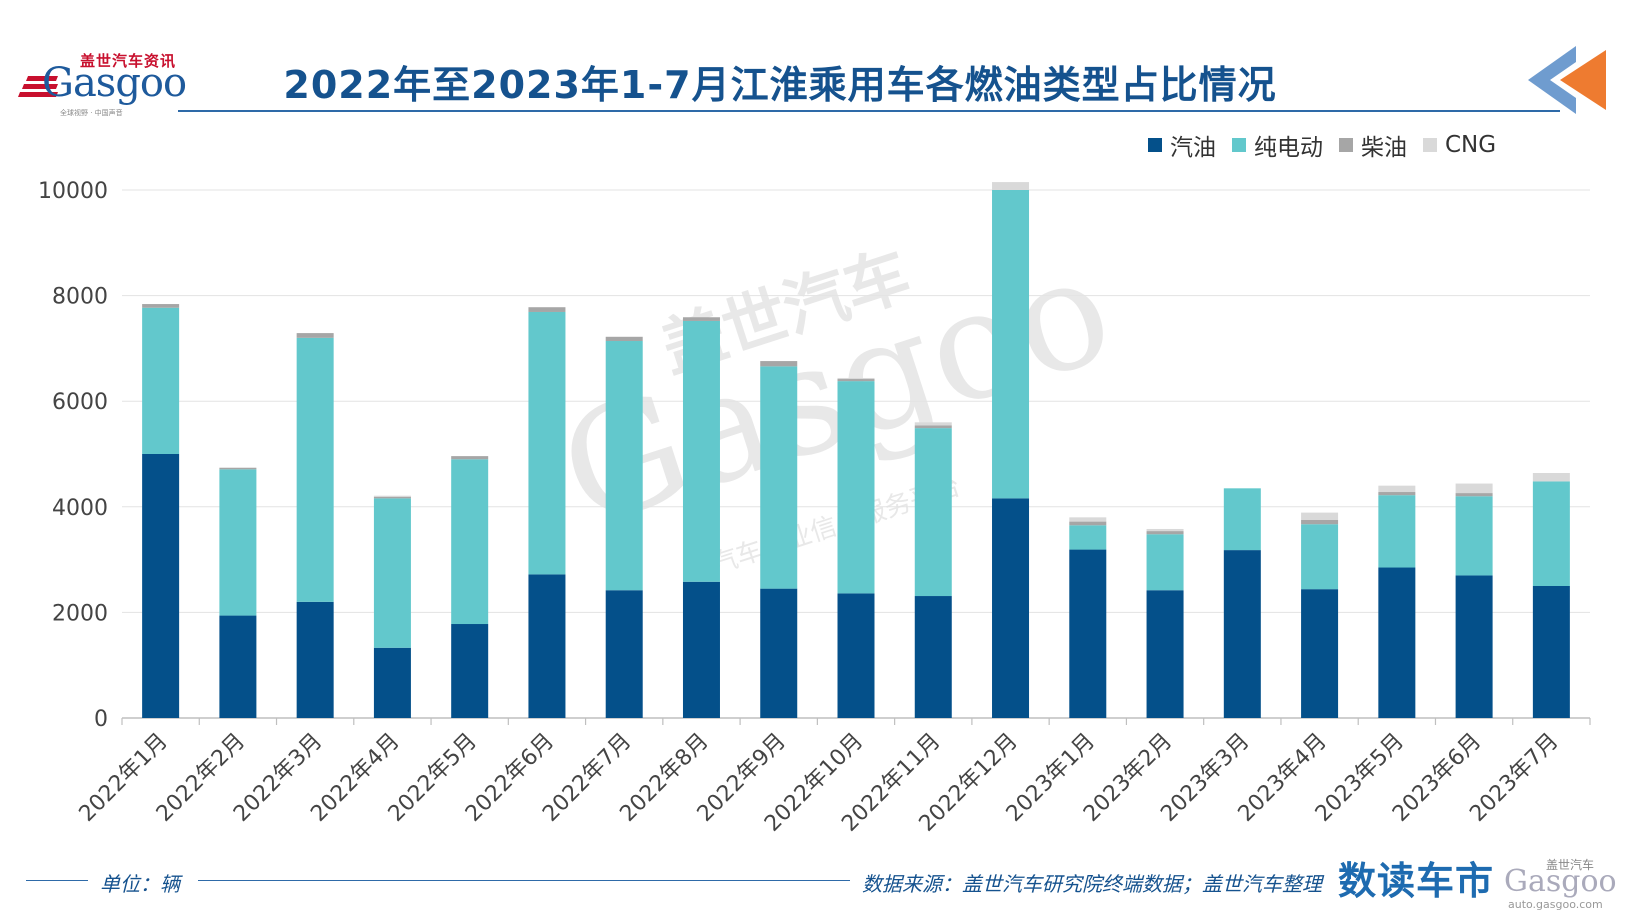 This screenshot has height=922, width=1640. Describe the element at coordinates (140, 884) in the screenshot. I see `unit-label: 单位：辆` at that location.